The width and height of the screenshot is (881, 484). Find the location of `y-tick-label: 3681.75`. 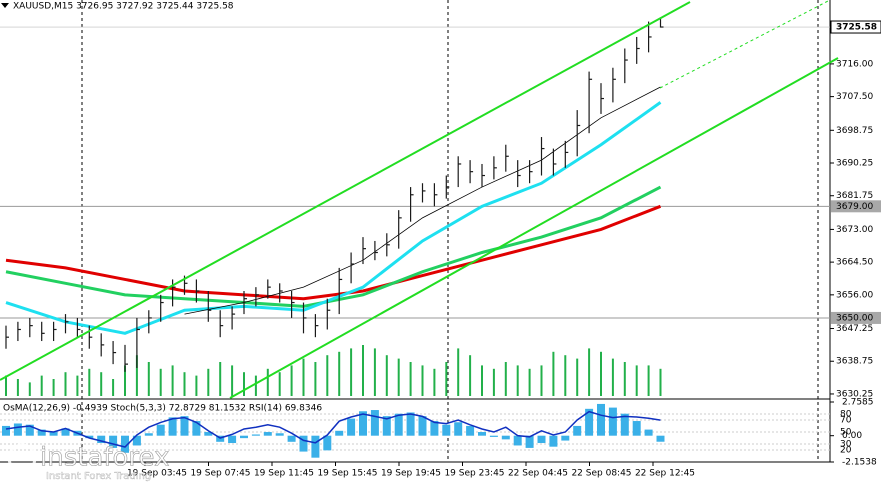

y-tick-label: 3681.75 is located at coordinates (854, 196).